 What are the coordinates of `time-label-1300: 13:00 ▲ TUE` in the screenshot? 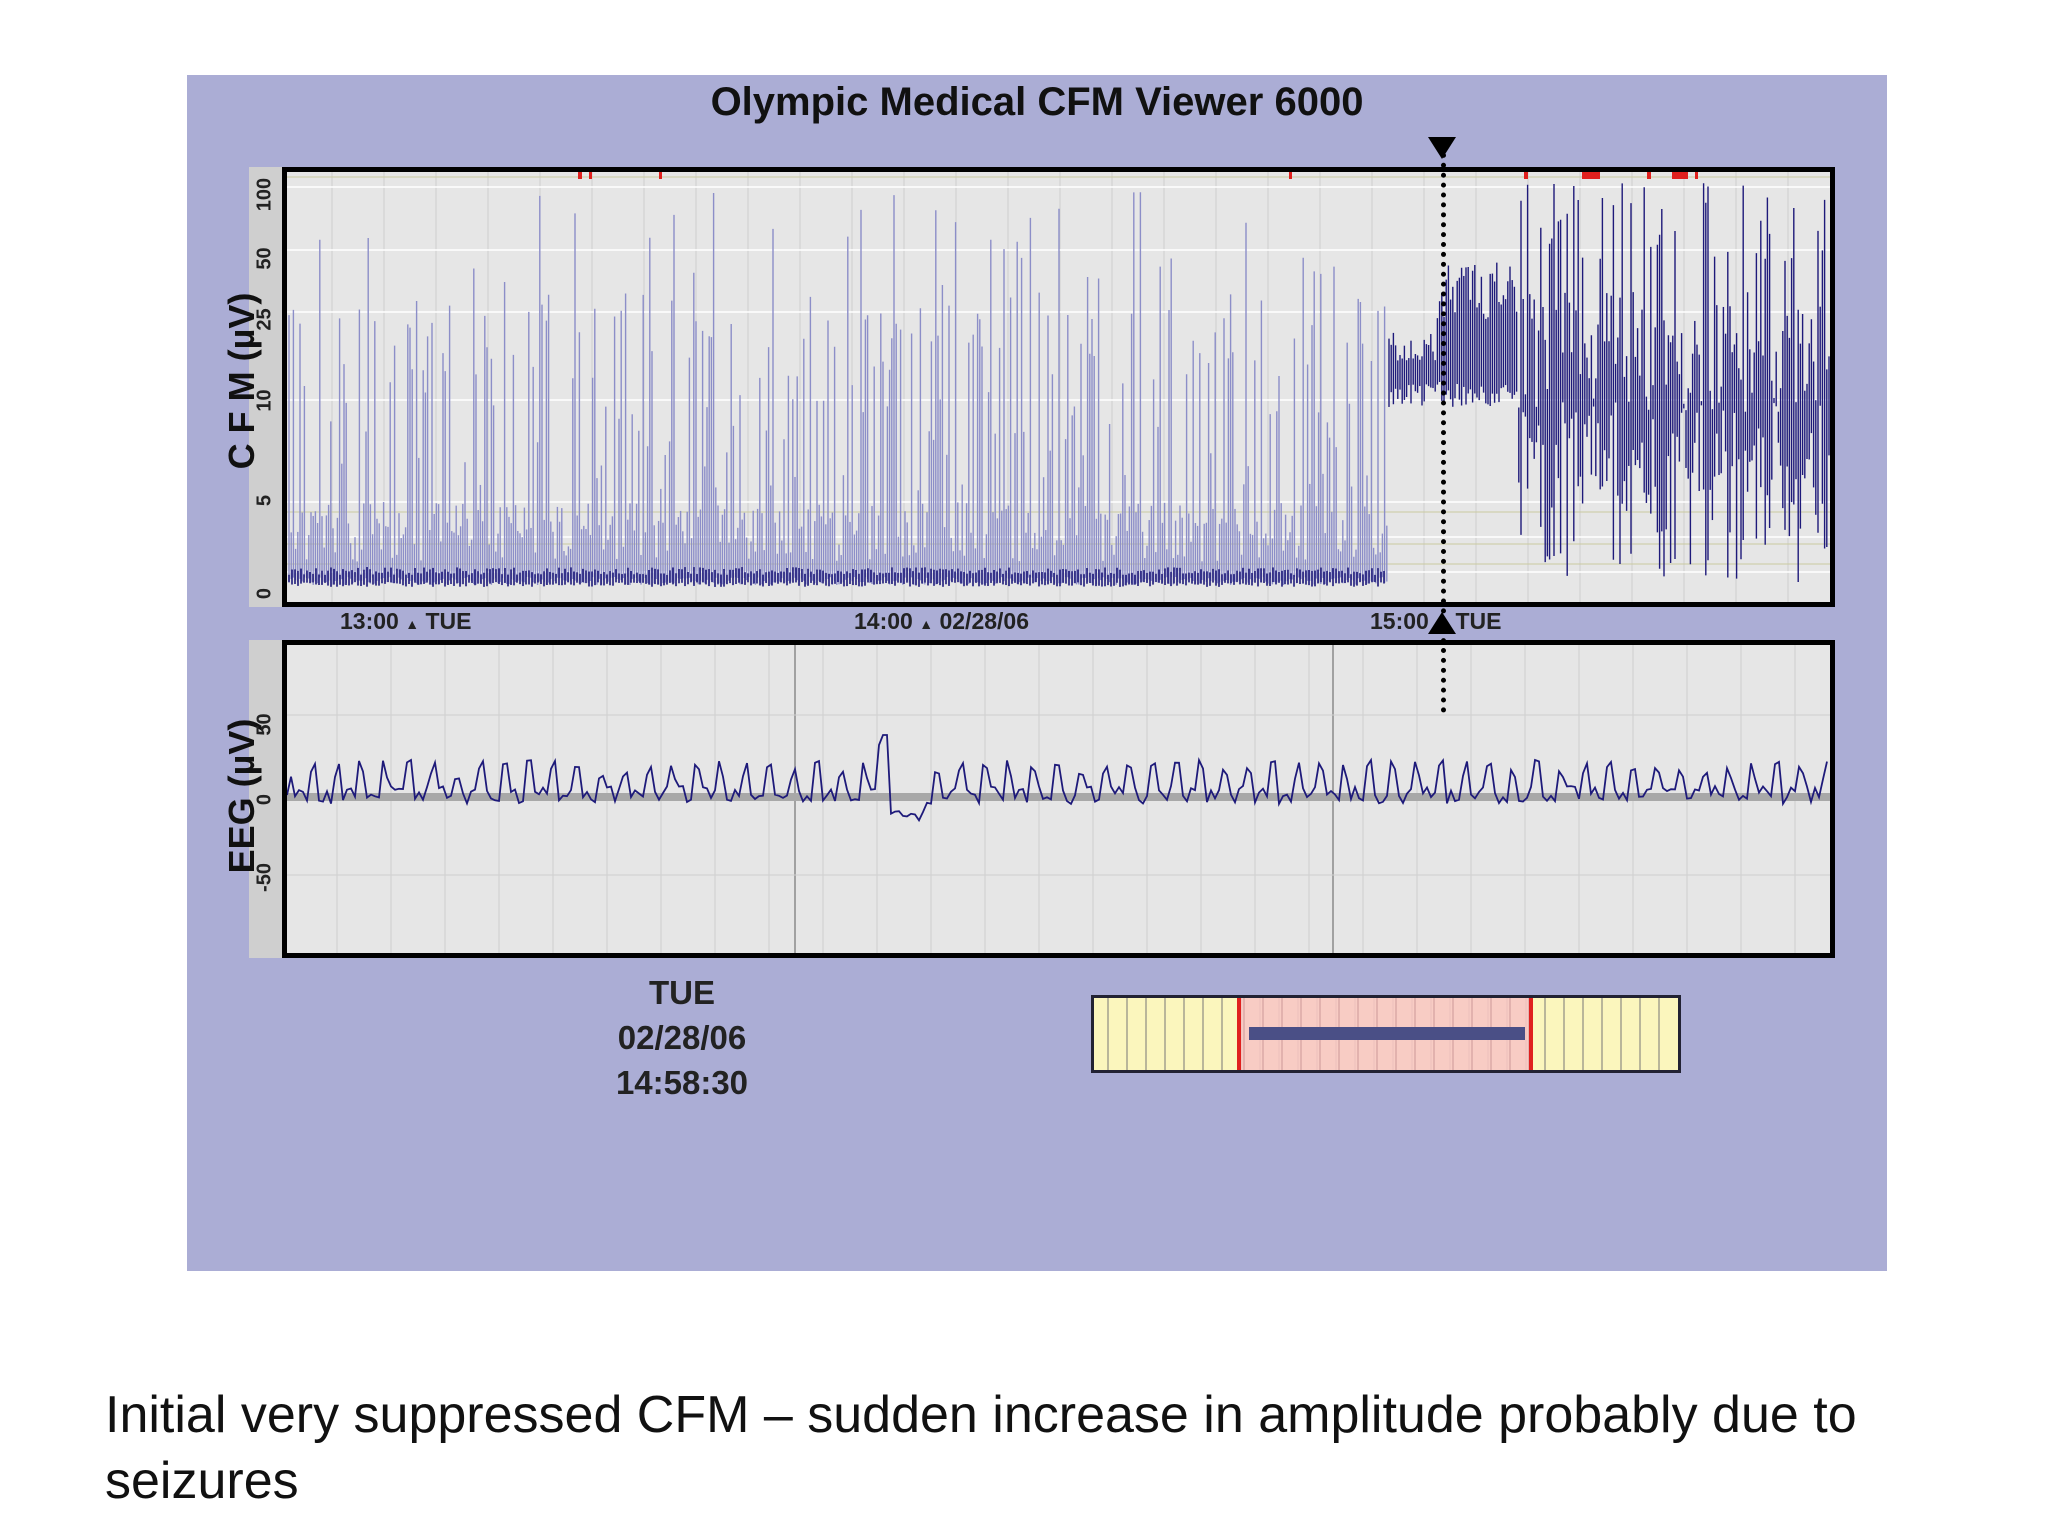 It's located at (405, 621).